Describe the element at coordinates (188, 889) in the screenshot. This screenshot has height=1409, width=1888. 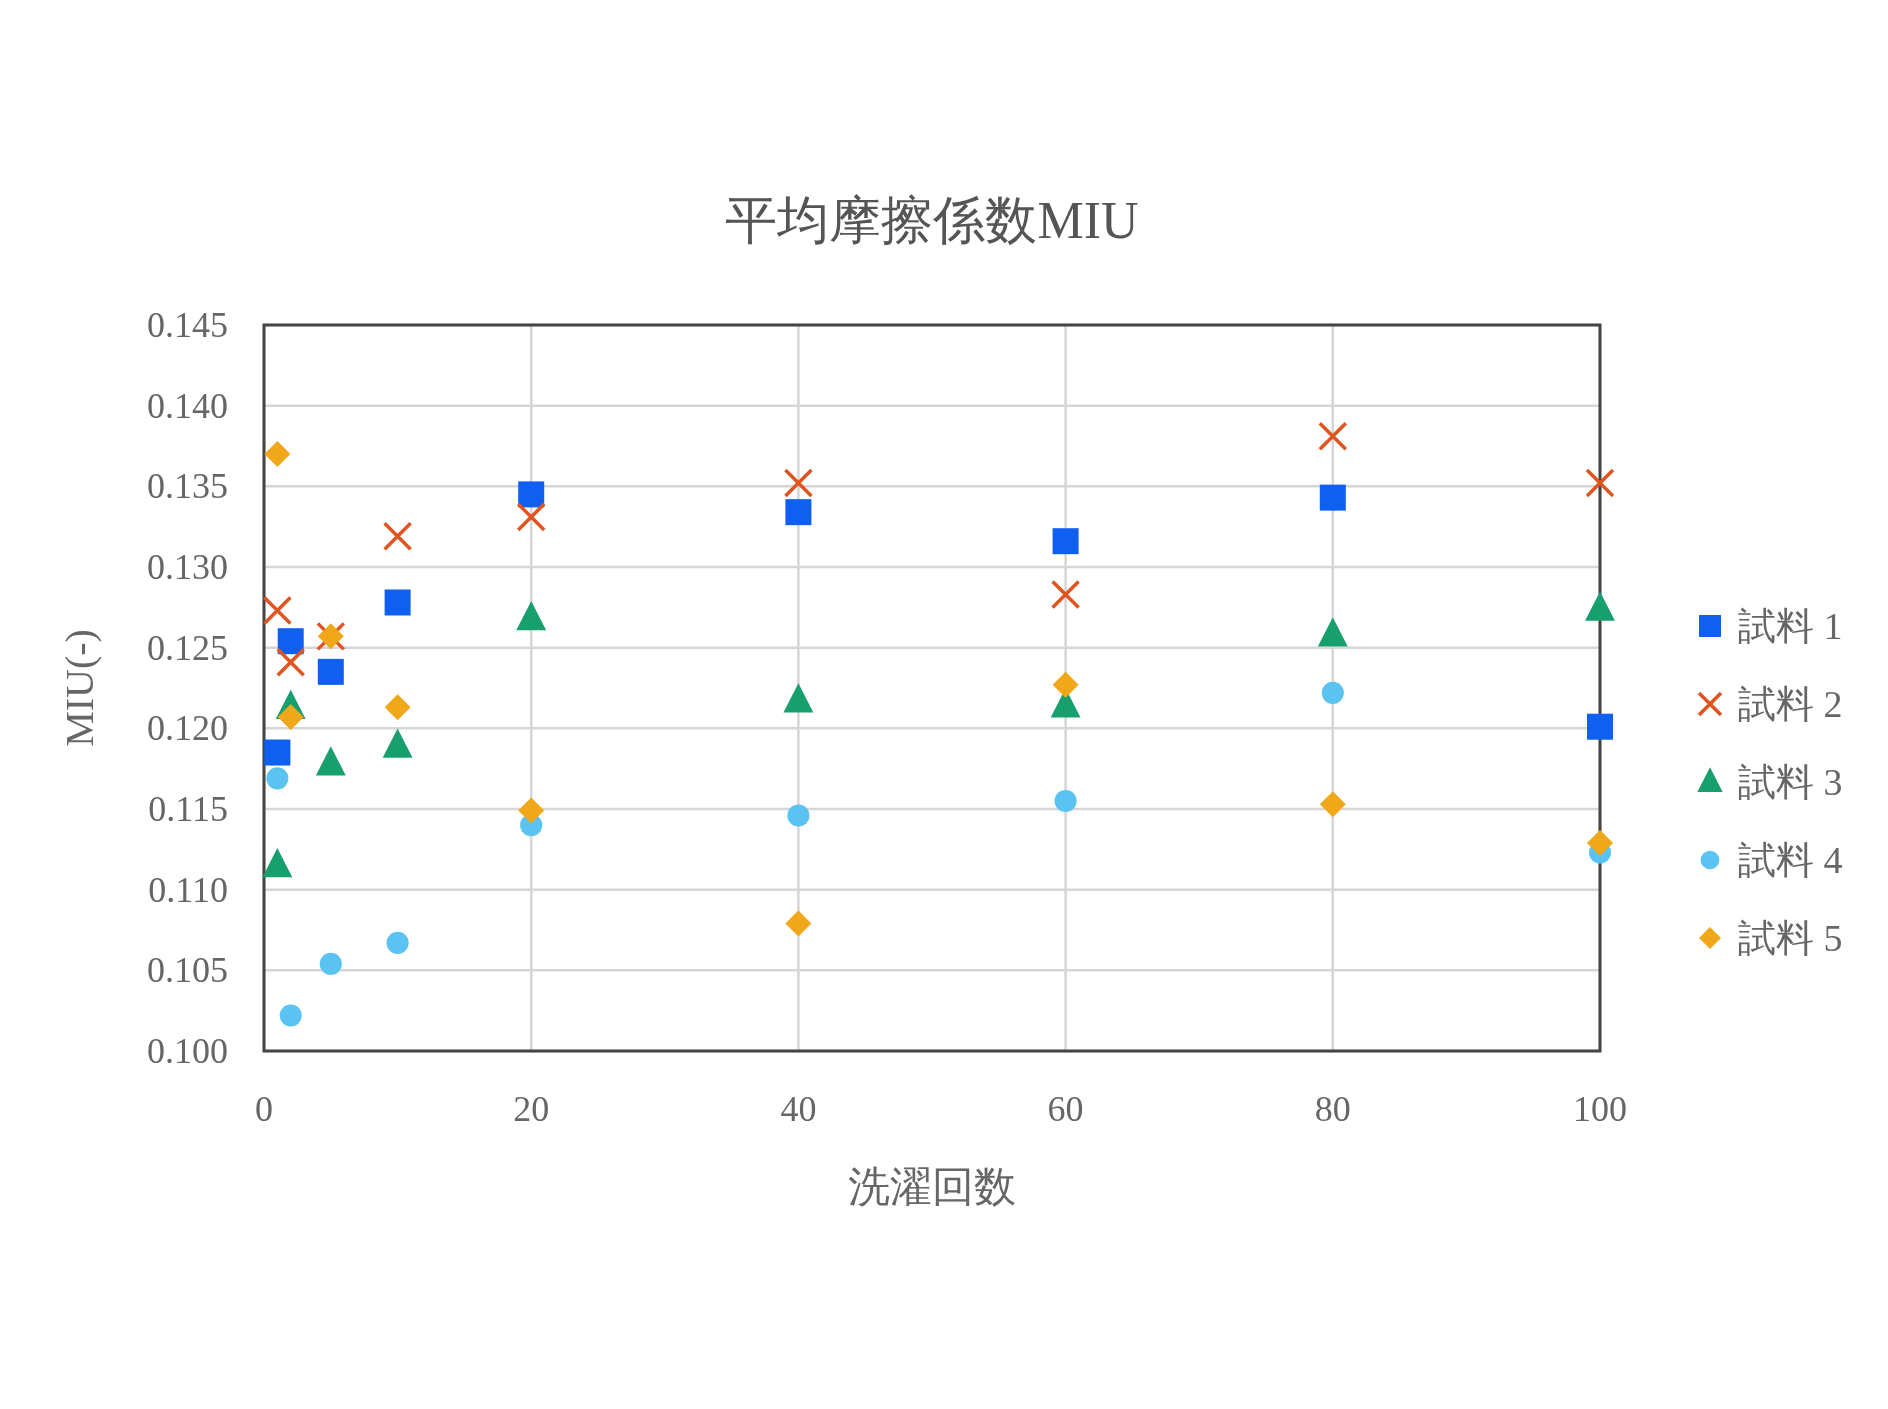
I see `y-tick-label: 0.110` at that location.